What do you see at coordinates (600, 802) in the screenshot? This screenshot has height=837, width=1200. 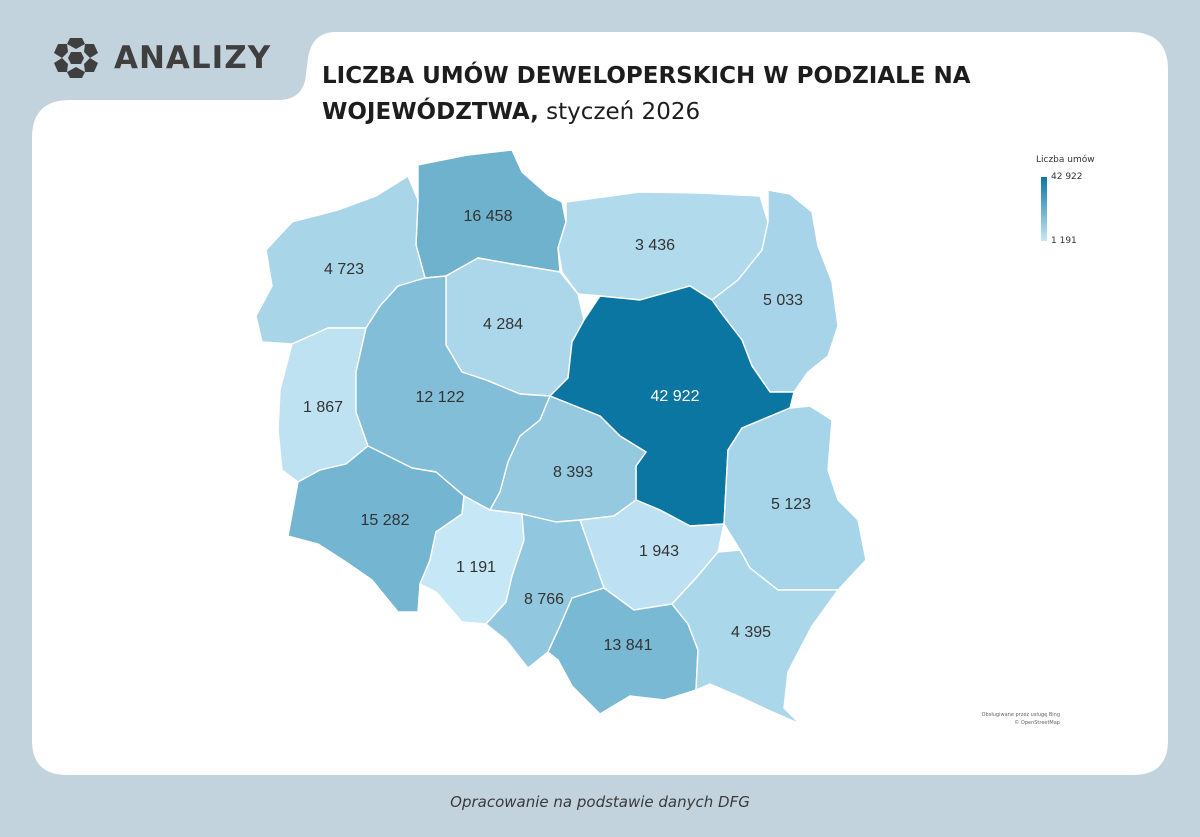 I see `source-note: Opracowanie na podstawie danych DFG` at bounding box center [600, 802].